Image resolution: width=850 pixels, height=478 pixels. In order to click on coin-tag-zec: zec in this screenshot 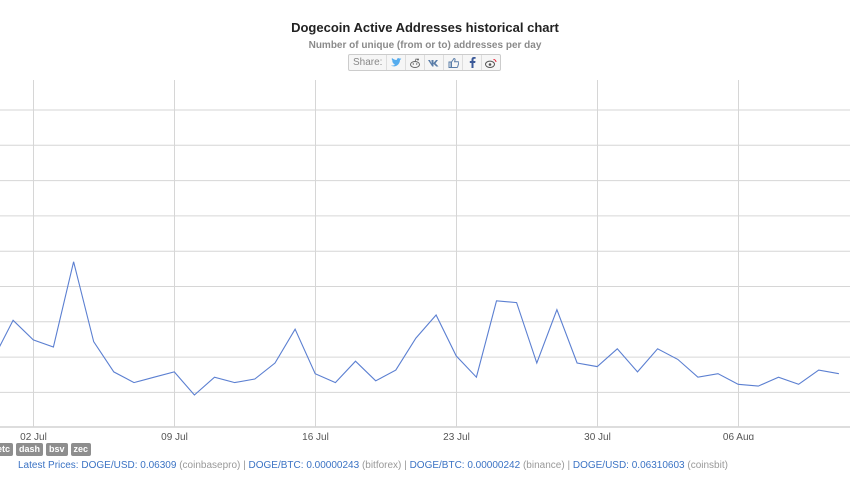, I will do `click(81, 449)`.